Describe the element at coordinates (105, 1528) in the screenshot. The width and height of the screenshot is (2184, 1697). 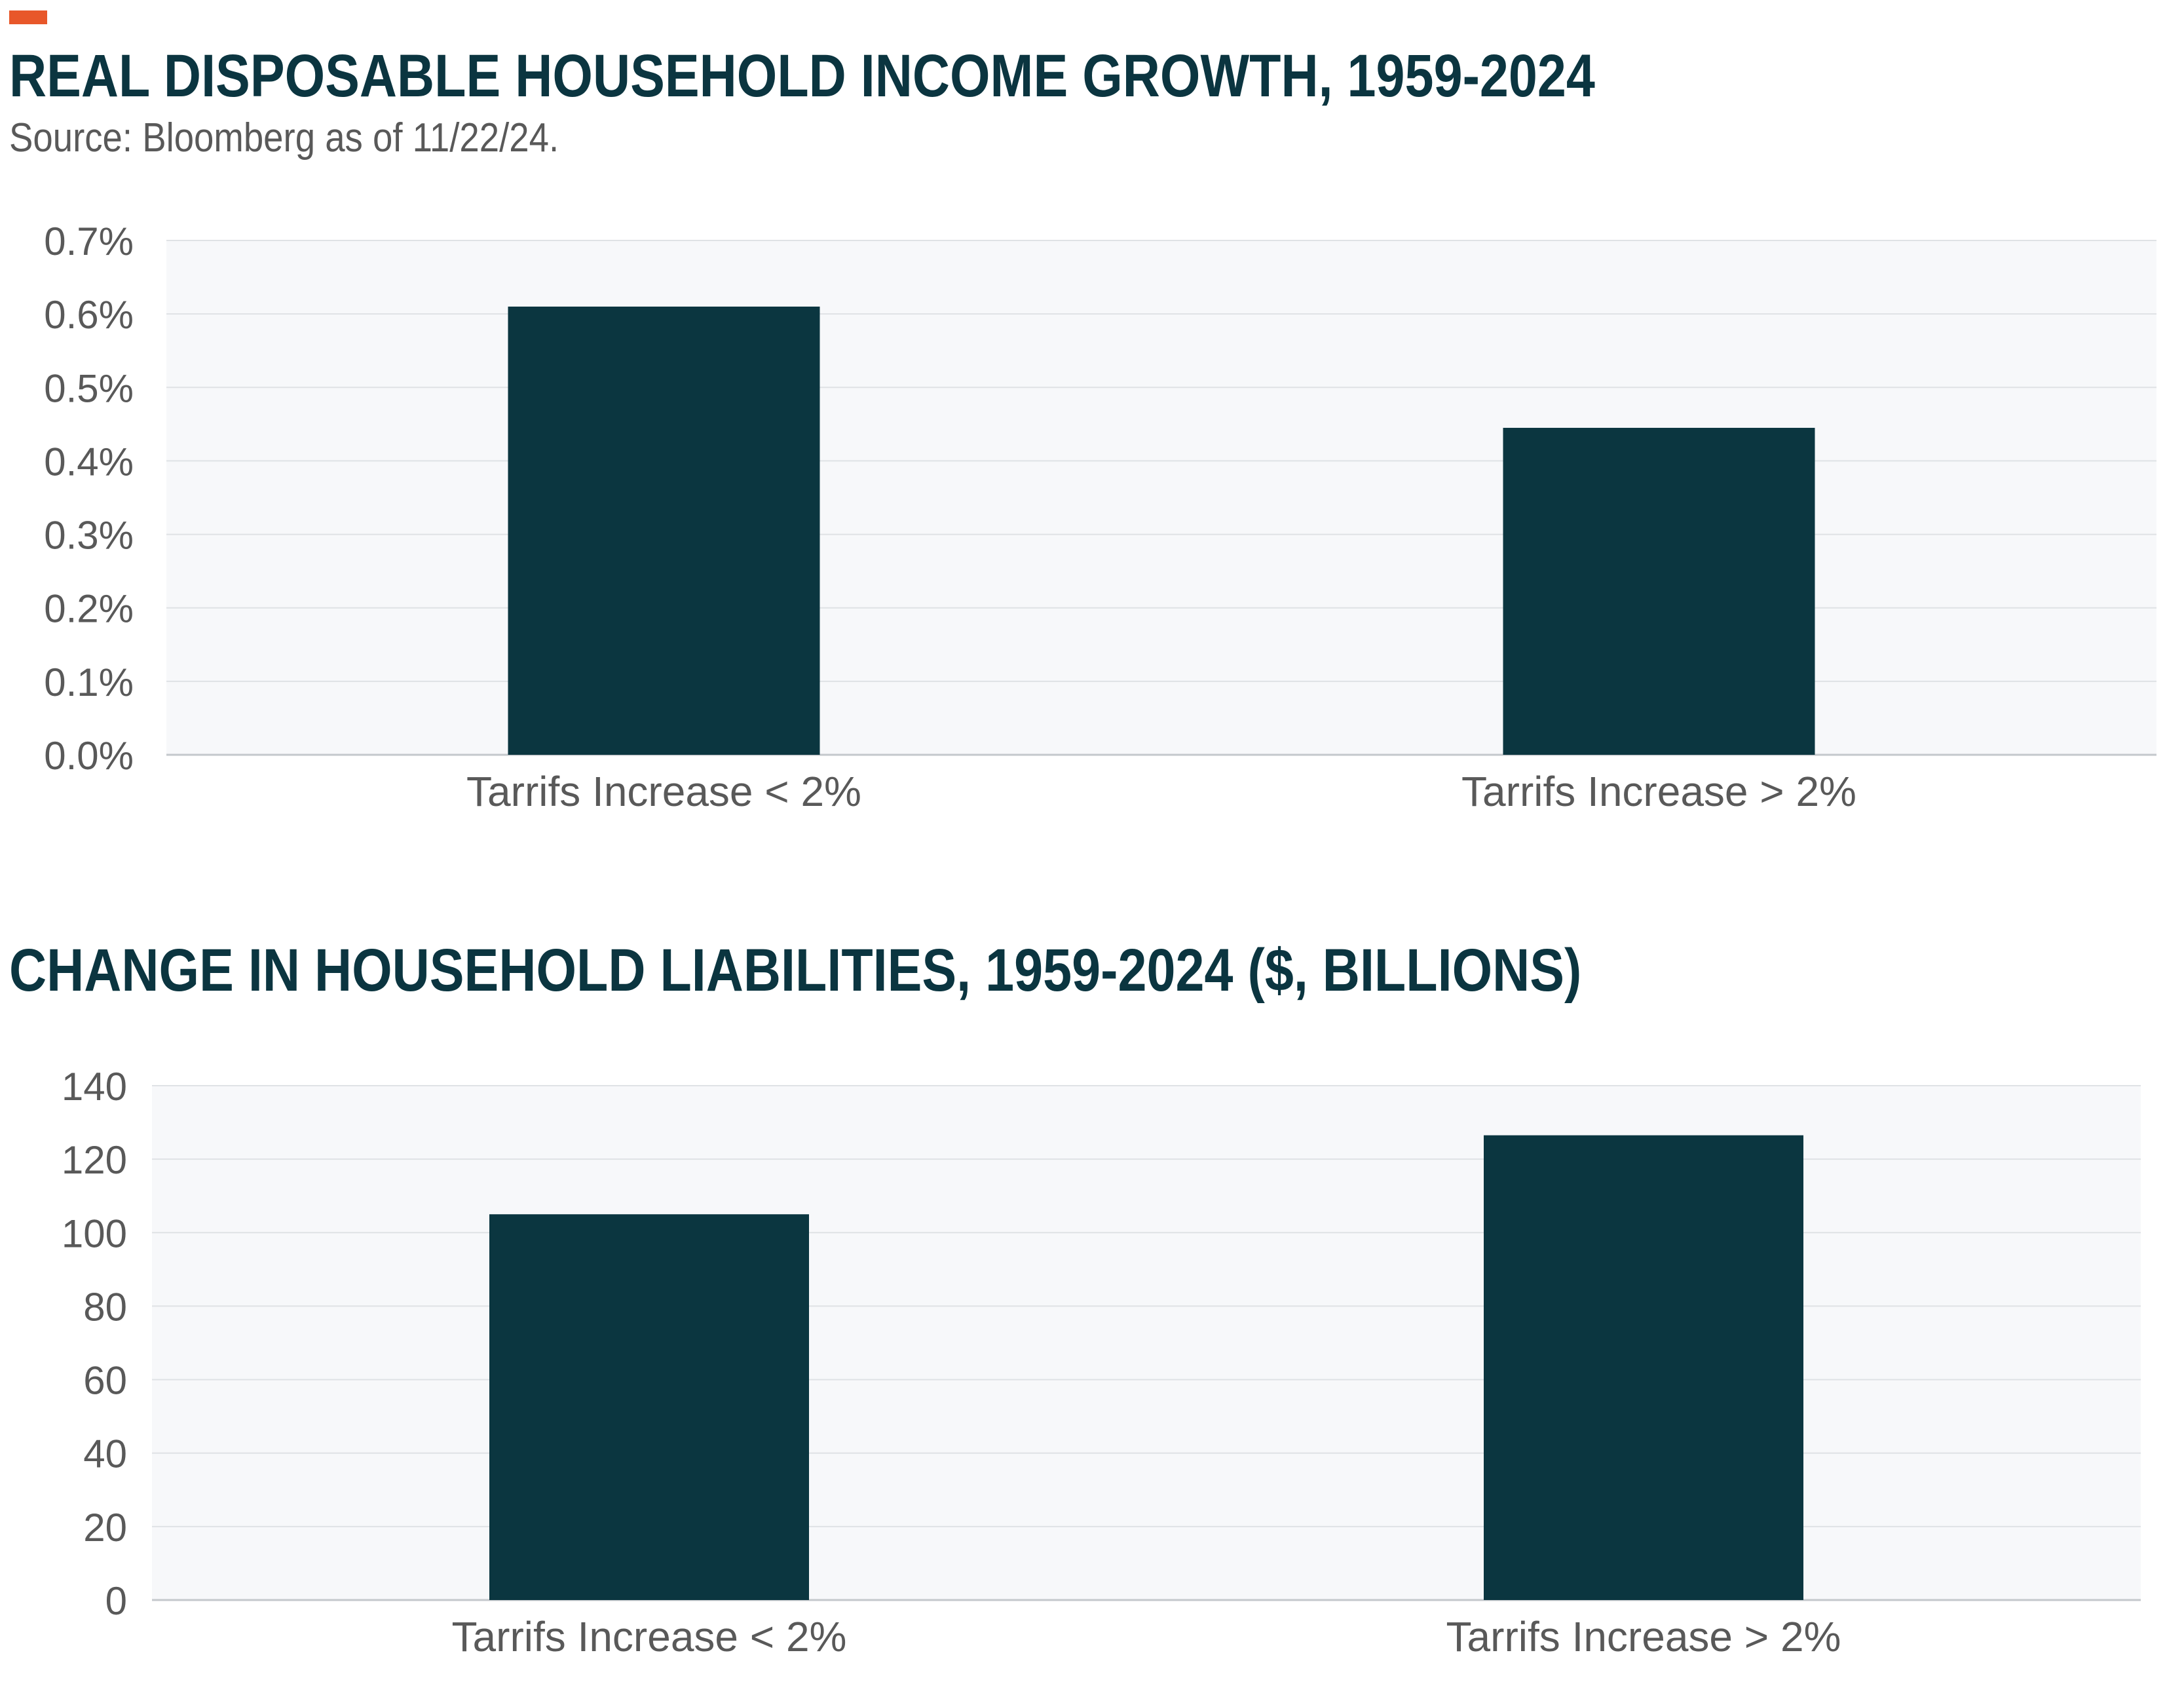
I see `y-tick-label: 20` at that location.